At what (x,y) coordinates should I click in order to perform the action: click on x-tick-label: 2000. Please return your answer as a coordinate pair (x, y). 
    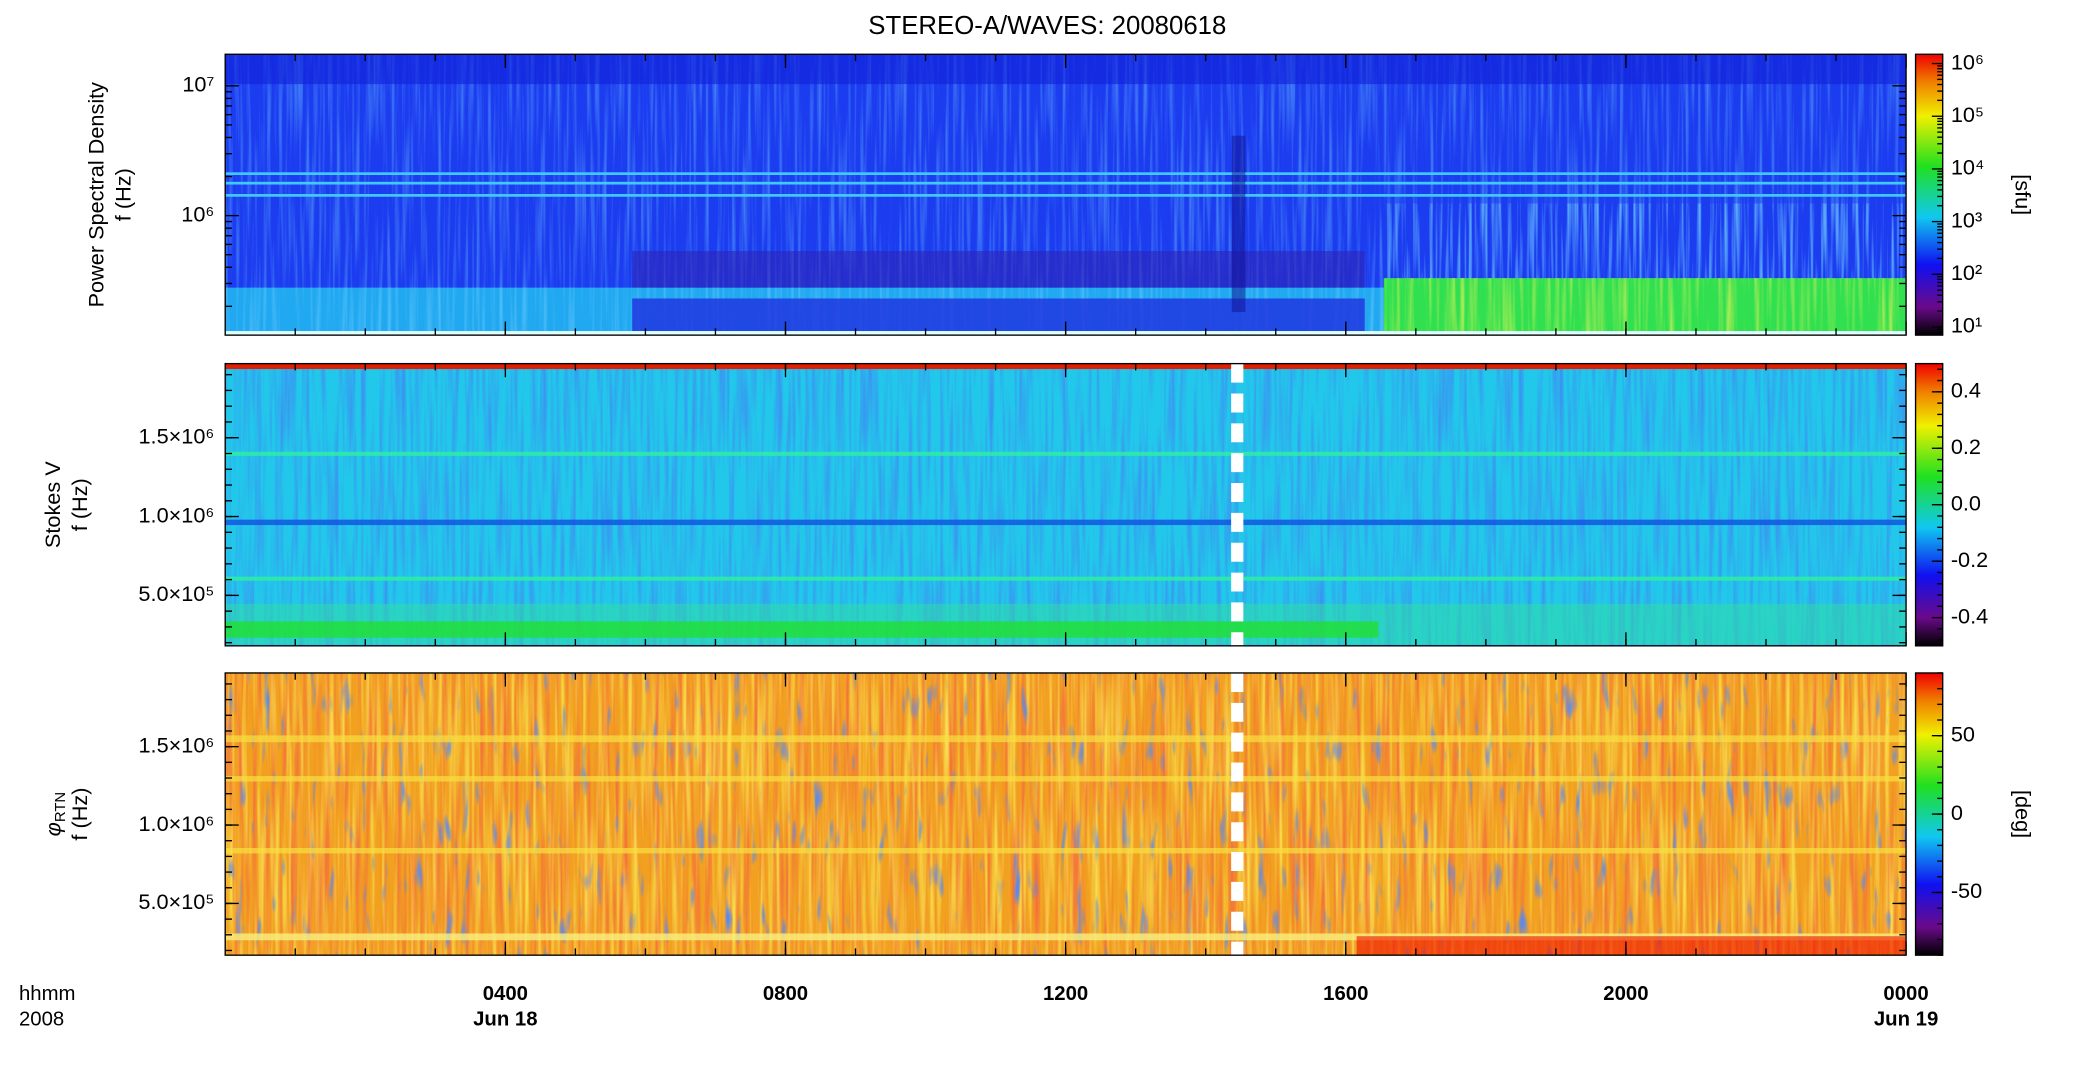
    Looking at the image, I should click on (1625, 994).